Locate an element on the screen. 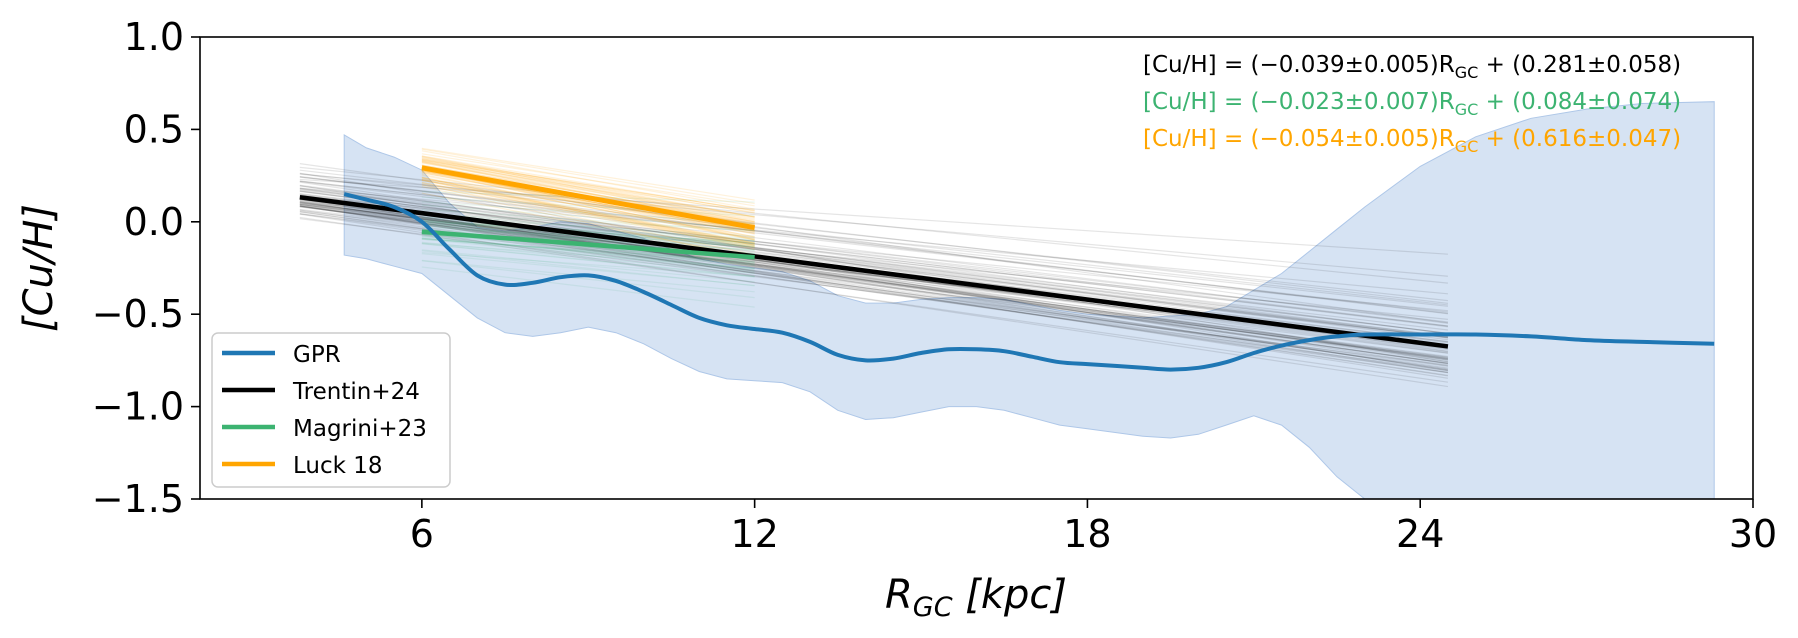  y-axis-label: [Cu/H] is located at coordinates (39, 268).